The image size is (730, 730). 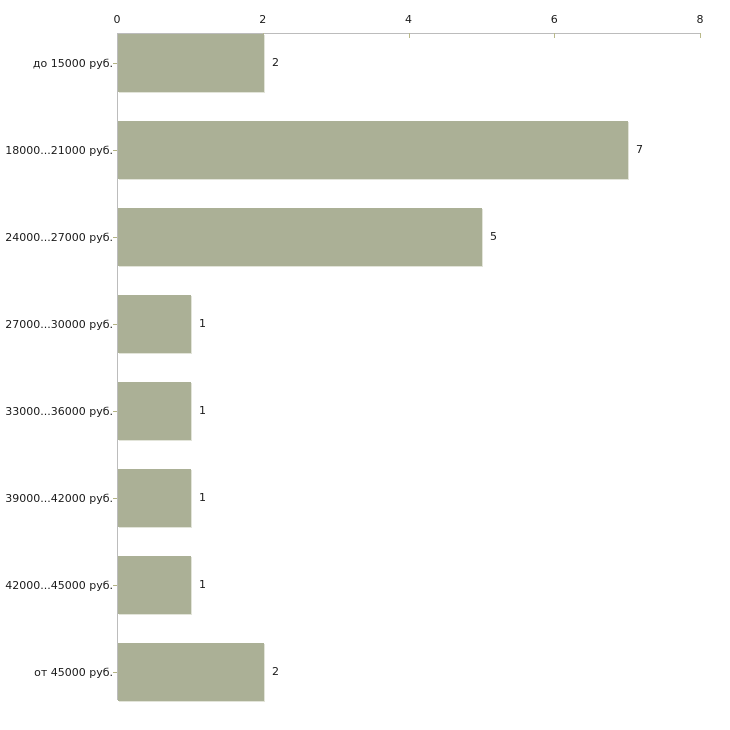 I want to click on bar-row: до 15000 руб. 2, so click(x=365, y=76).